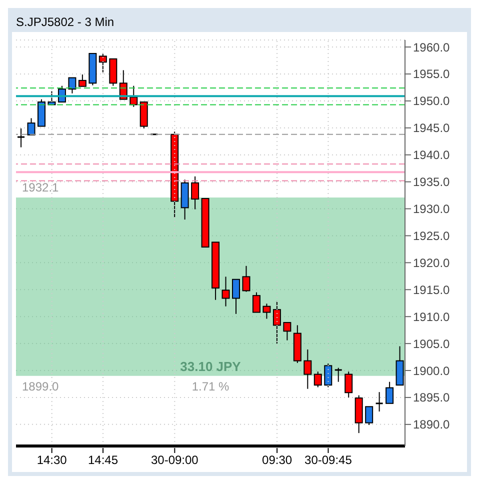 The height and width of the screenshot is (486, 479). Describe the element at coordinates (431, 263) in the screenshot. I see `y-tick-label: 1920.0` at that location.